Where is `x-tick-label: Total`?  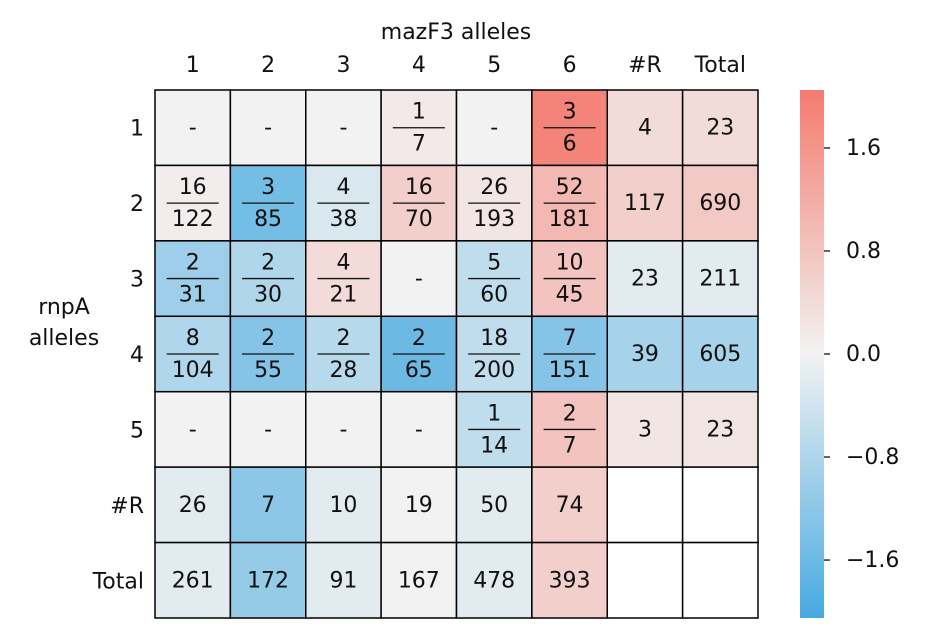 x-tick-label: Total is located at coordinates (720, 65).